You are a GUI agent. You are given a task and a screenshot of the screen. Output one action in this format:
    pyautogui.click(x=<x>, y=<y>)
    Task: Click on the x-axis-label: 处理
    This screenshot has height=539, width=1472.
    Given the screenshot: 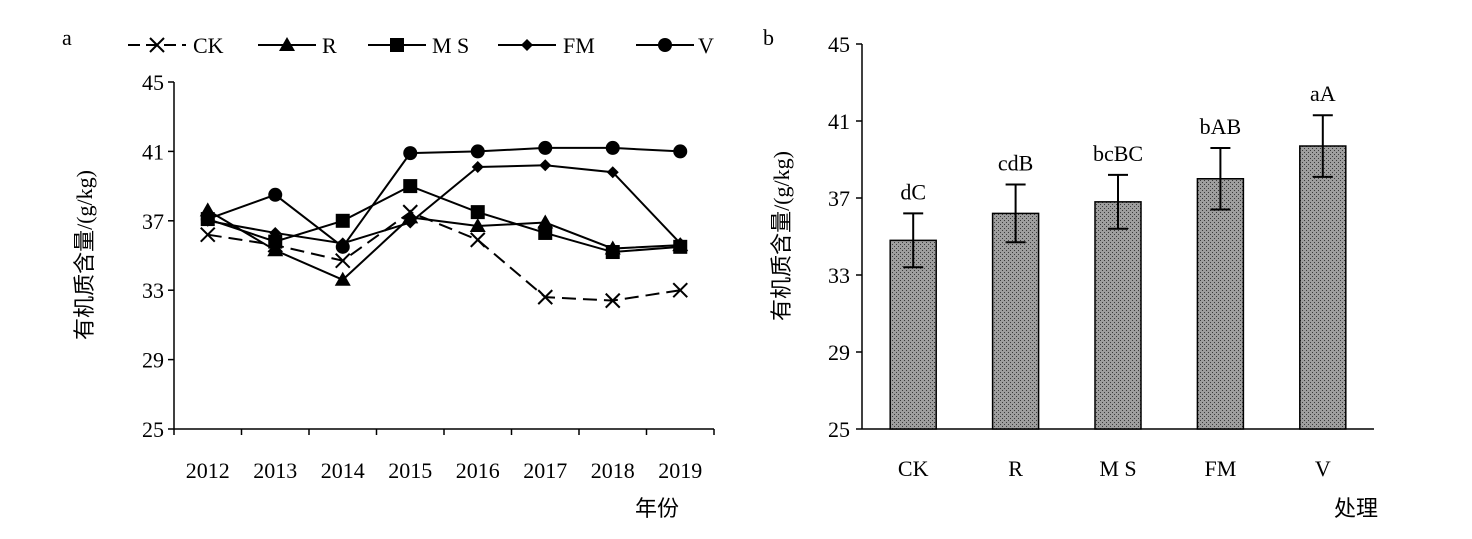 What is the action you would take?
    pyautogui.click(x=1356, y=508)
    